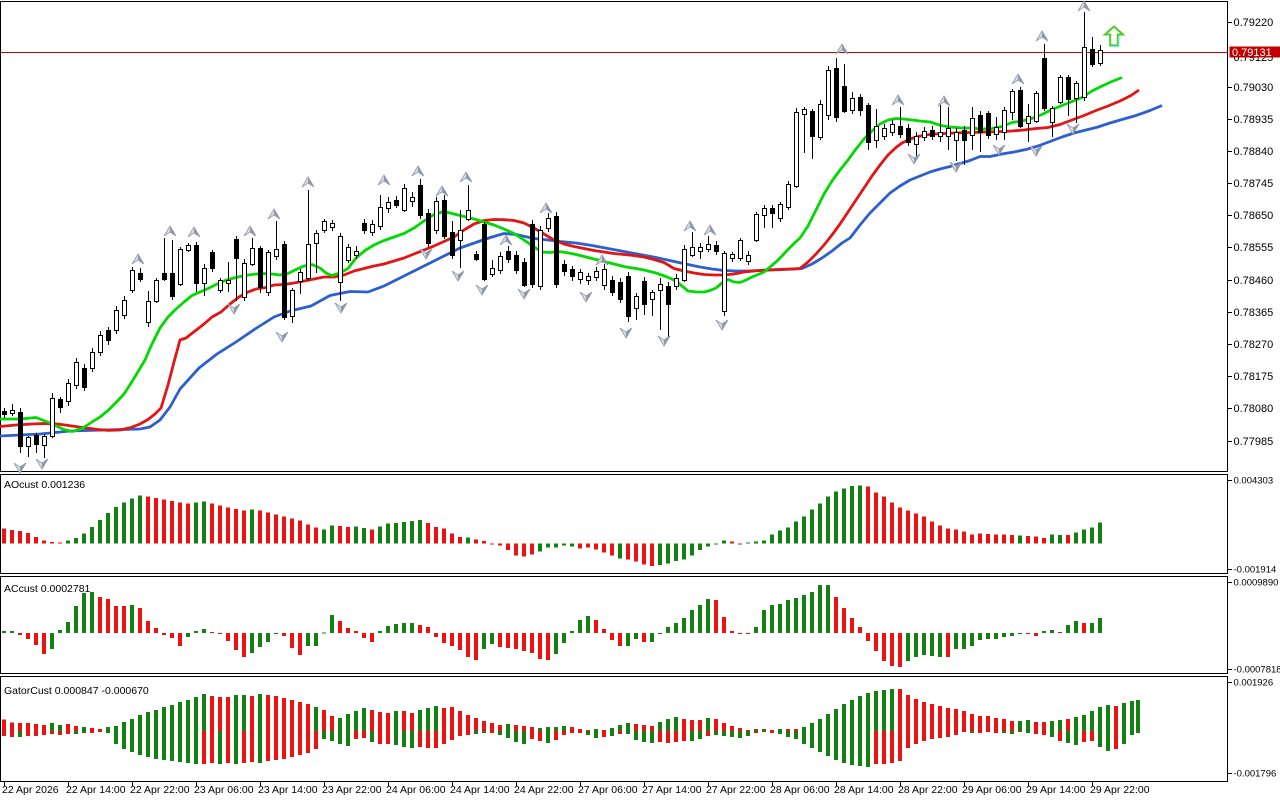 The image size is (1280, 800). I want to click on svg-text: 28 Apr 22:00, so click(928, 790).